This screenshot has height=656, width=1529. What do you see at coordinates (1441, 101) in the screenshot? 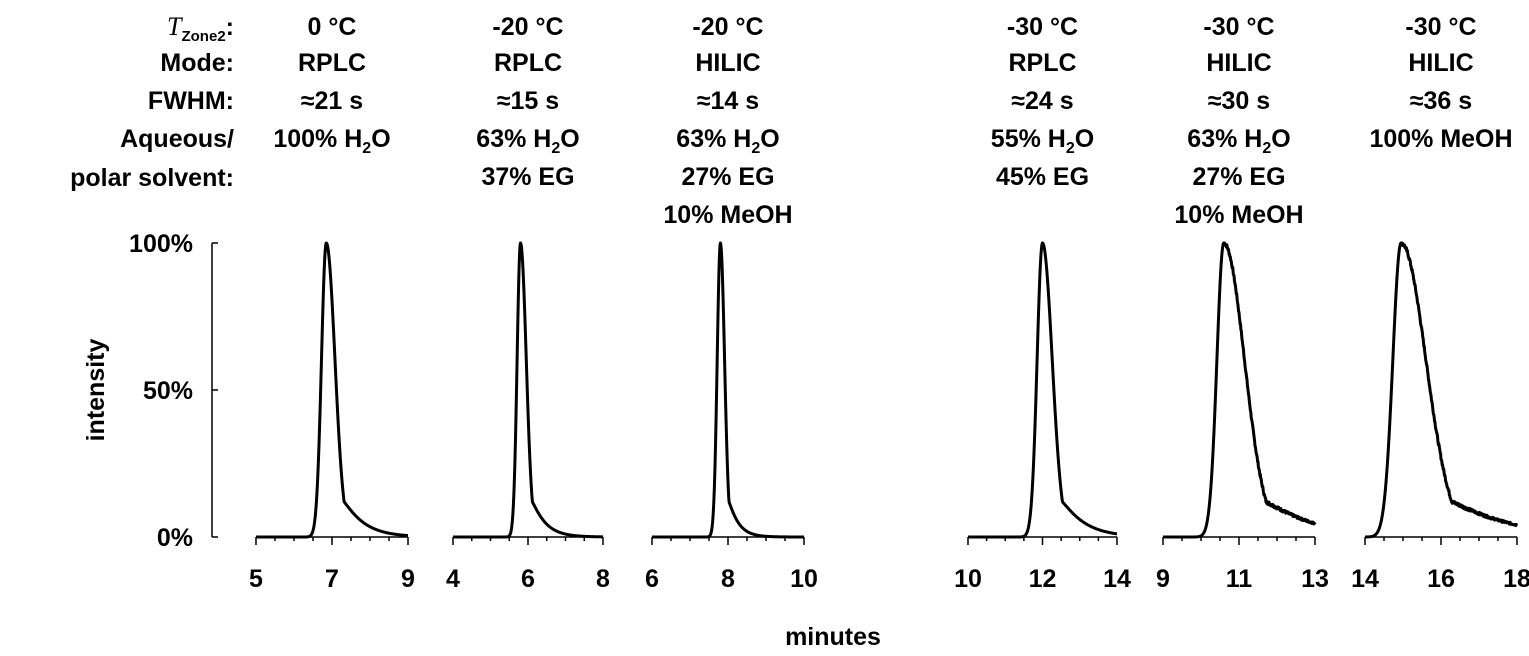
I see `fwhm-label: ≈36 s` at bounding box center [1441, 101].